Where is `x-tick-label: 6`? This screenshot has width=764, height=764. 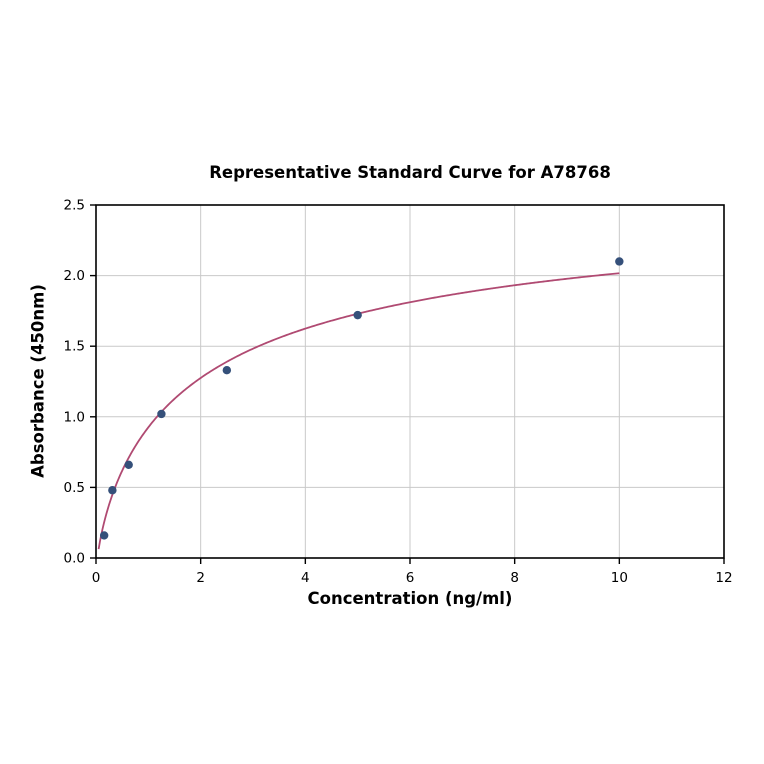
x-tick-label: 6 is located at coordinates (410, 578).